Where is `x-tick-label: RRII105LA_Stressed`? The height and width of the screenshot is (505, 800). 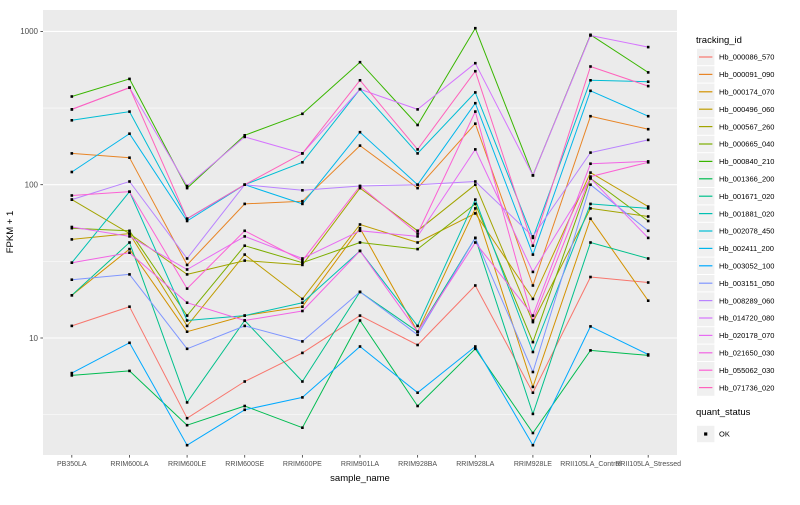
x-tick-label: RRII105LA_Stressed is located at coordinates (648, 464).